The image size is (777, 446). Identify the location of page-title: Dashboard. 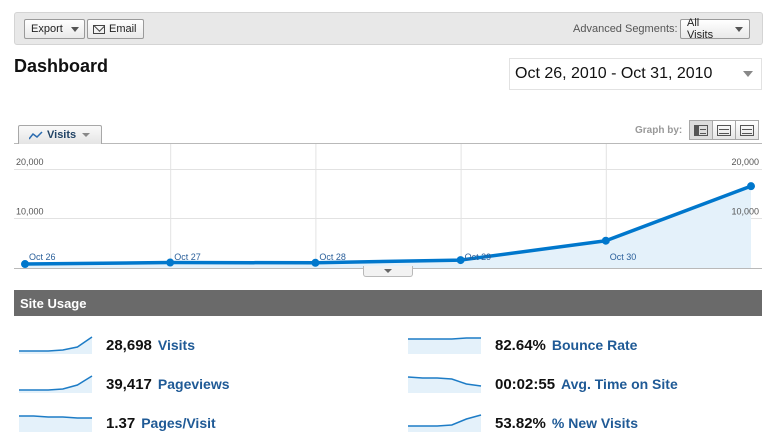
(61, 66).